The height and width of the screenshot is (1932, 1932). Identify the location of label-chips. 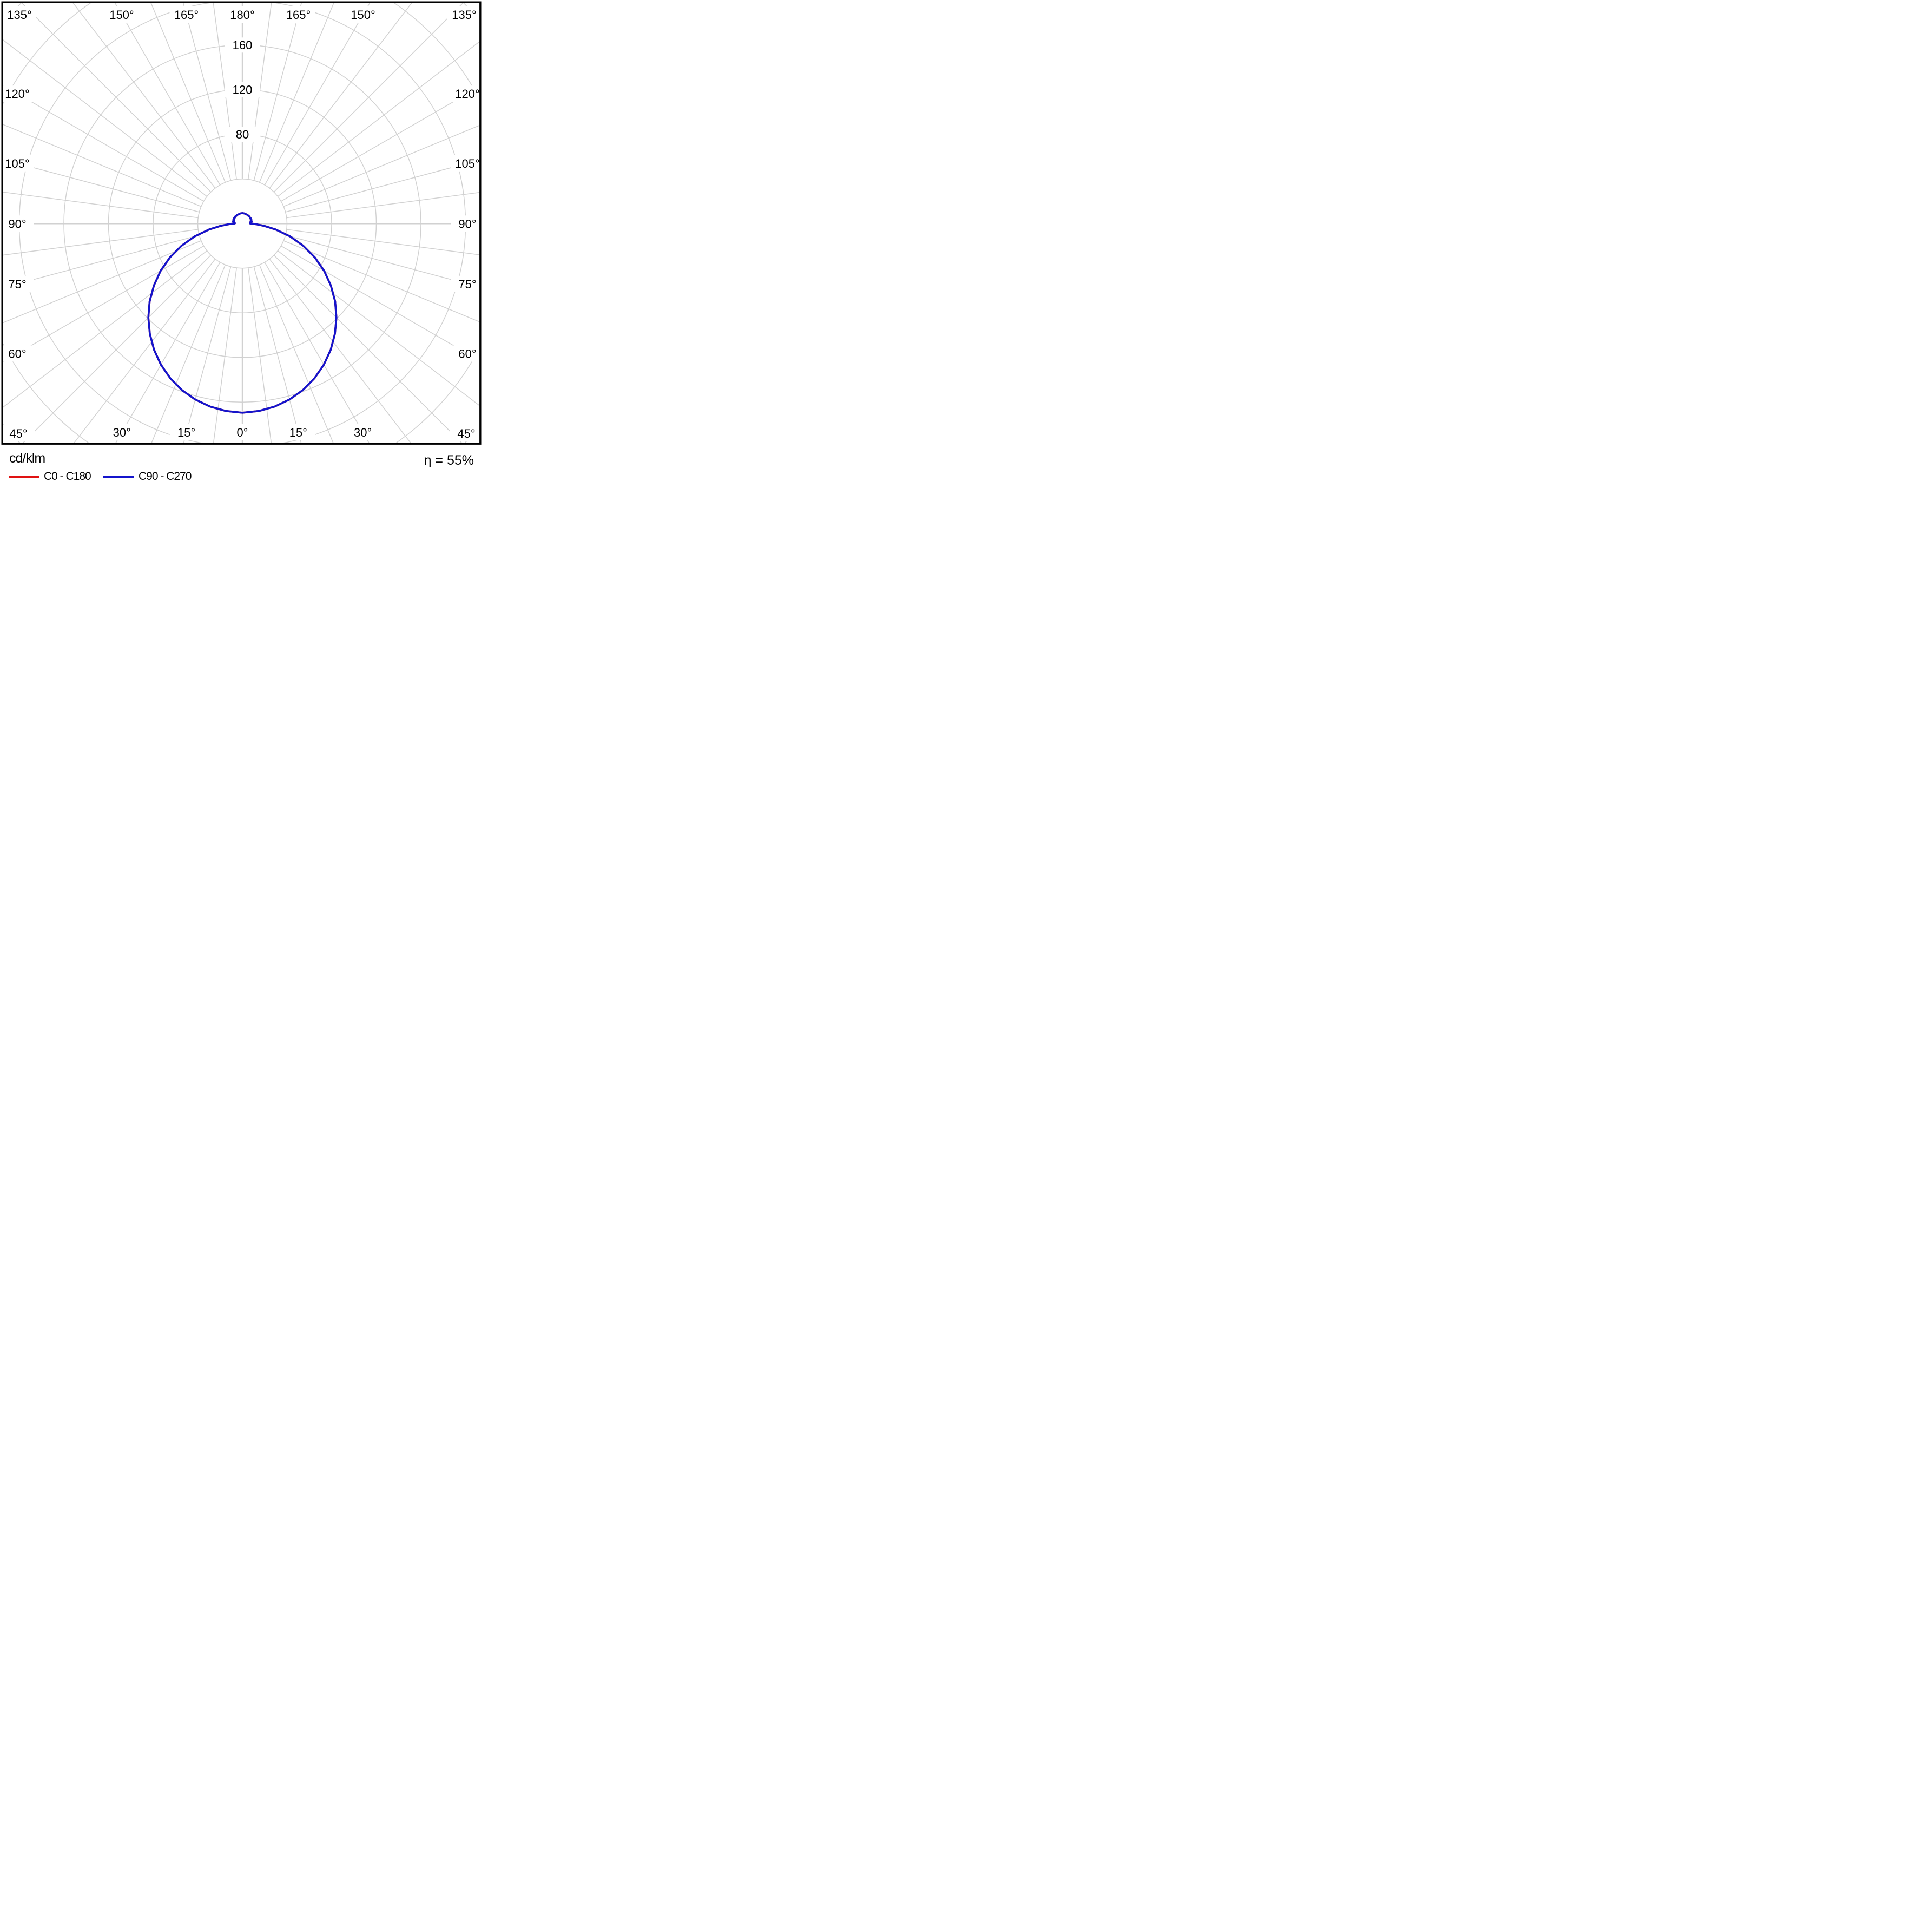
(242, 223).